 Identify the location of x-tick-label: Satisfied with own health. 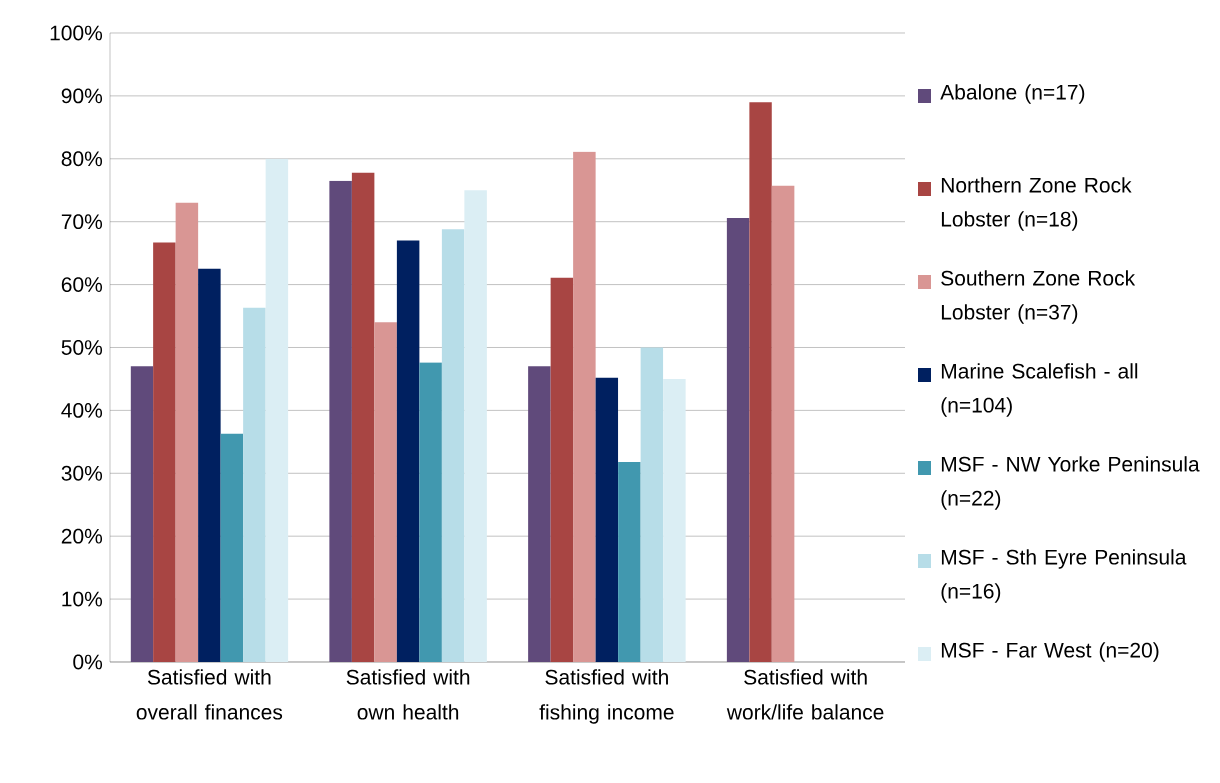
(408, 694).